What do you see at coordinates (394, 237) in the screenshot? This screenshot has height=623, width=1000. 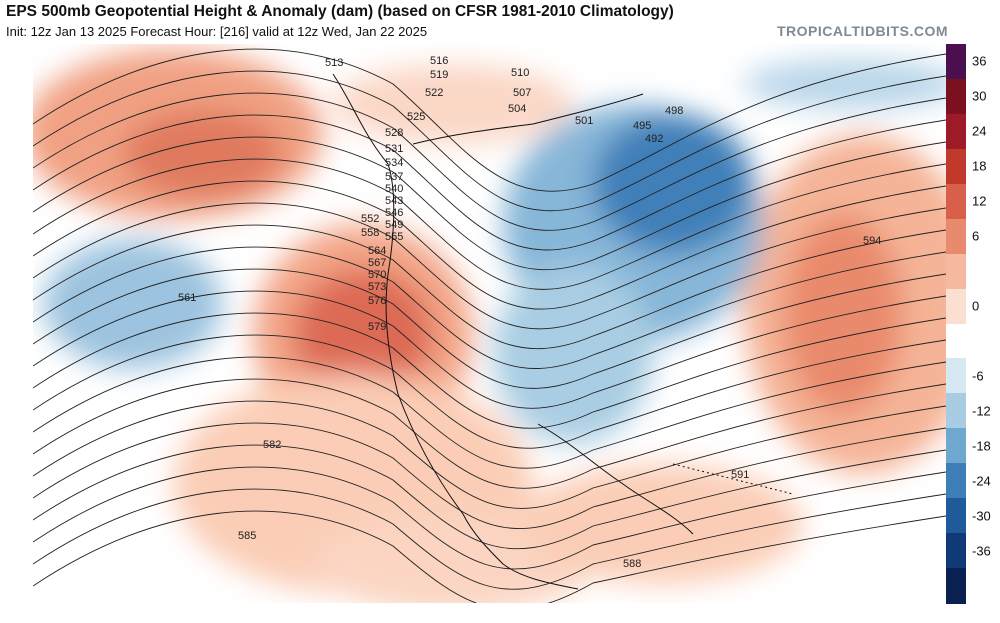 I see `contour-label: 555` at bounding box center [394, 237].